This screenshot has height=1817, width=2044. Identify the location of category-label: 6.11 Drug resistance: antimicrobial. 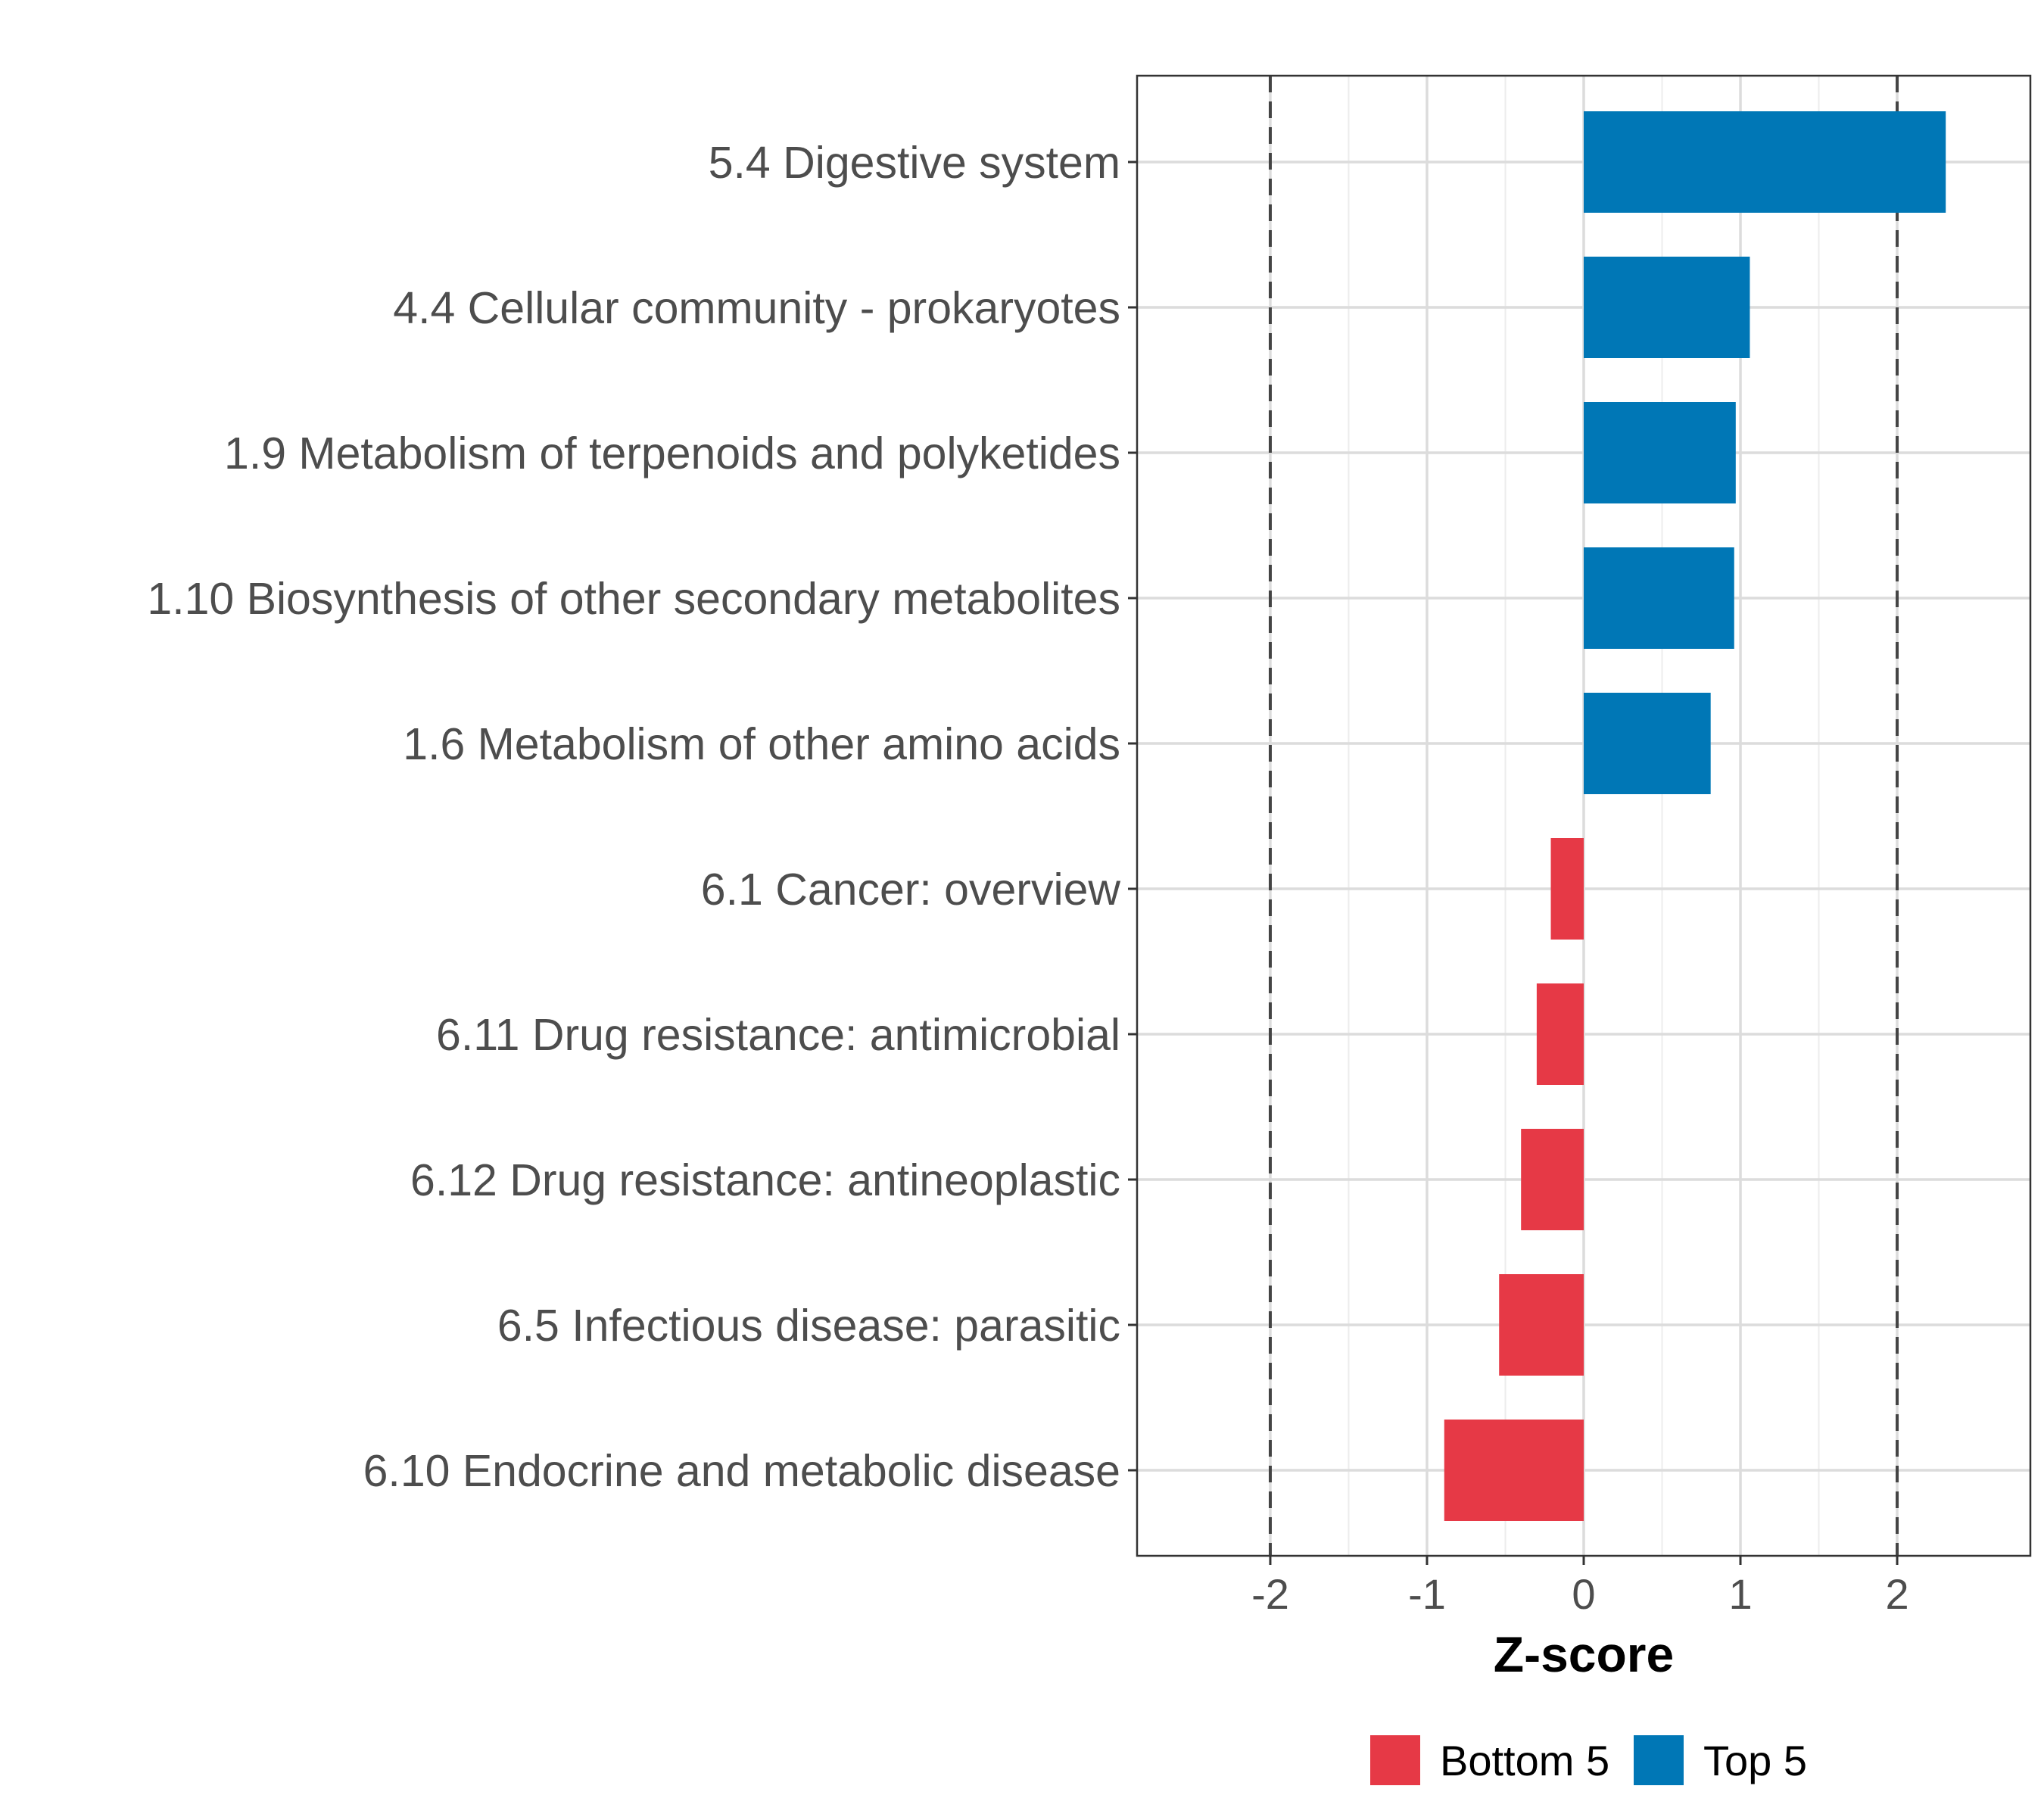
(778, 1035).